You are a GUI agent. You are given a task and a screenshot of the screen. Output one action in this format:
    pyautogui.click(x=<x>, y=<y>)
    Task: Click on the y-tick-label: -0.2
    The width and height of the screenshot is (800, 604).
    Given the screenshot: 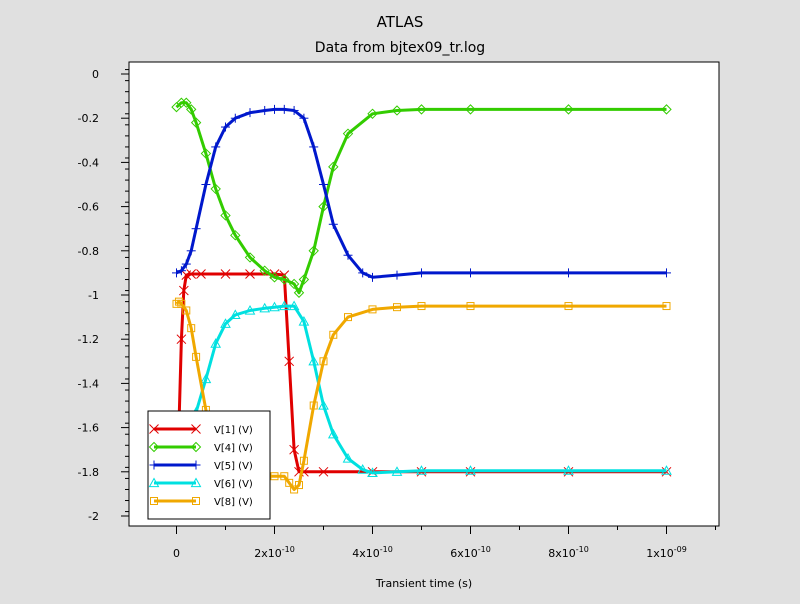 What is the action you would take?
    pyautogui.click(x=88, y=118)
    